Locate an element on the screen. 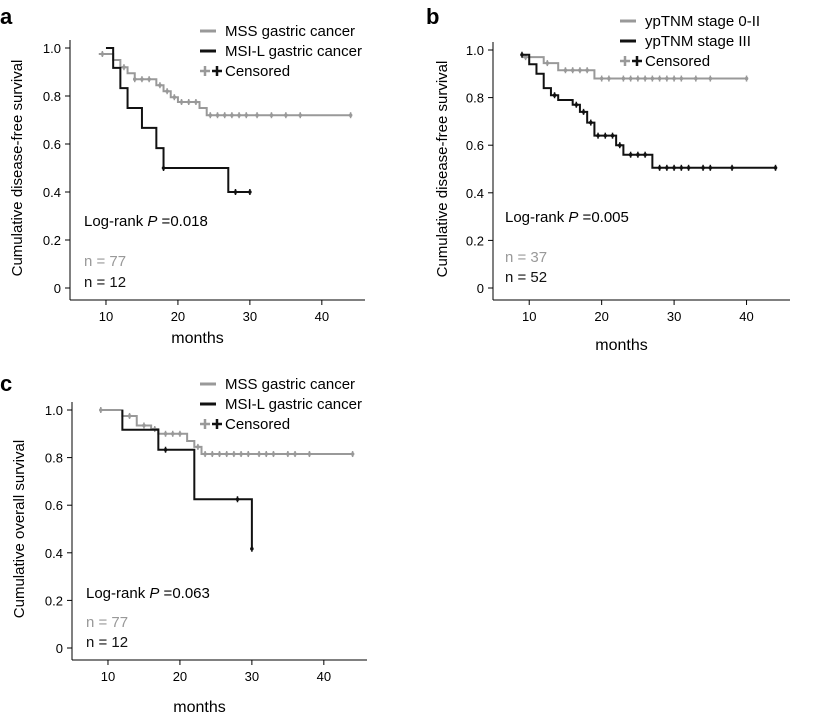 This screenshot has width=814, height=726. legend-label: ypTNM stage III is located at coordinates (698, 41).